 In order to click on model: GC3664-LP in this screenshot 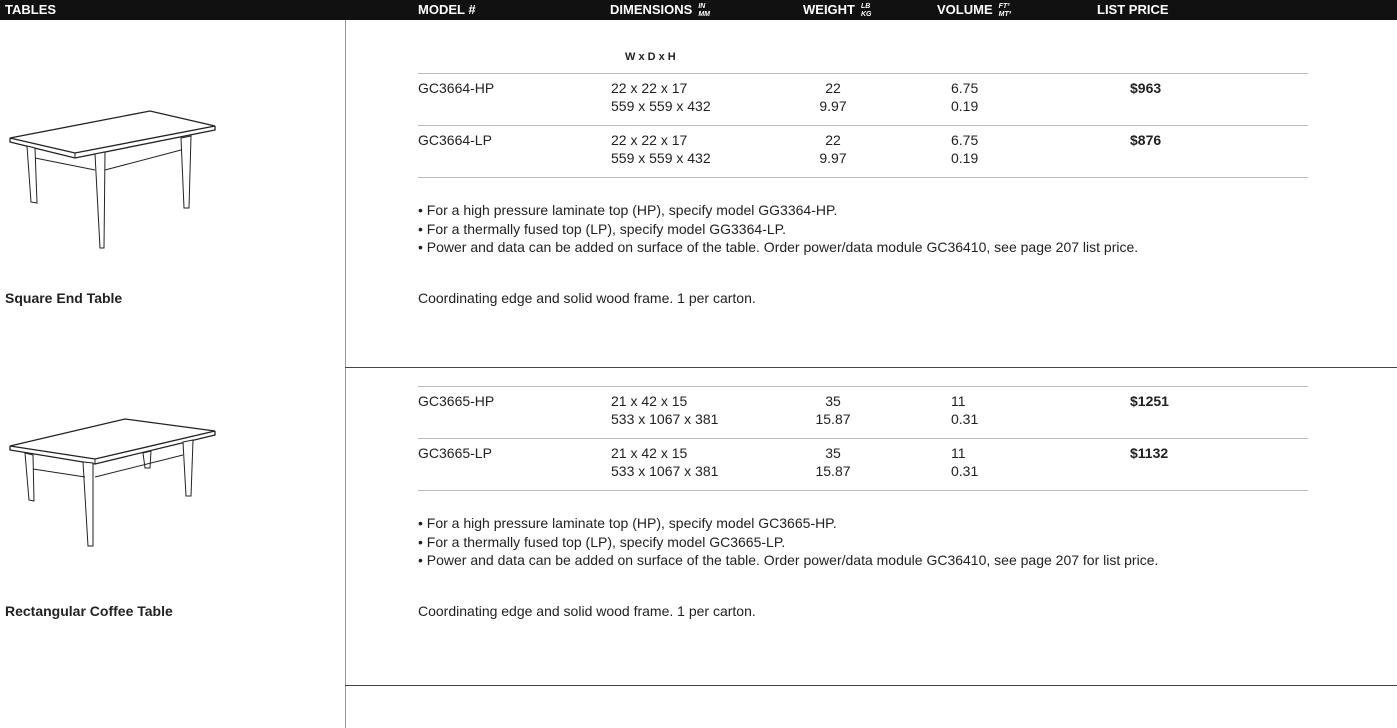, I will do `click(455, 140)`.